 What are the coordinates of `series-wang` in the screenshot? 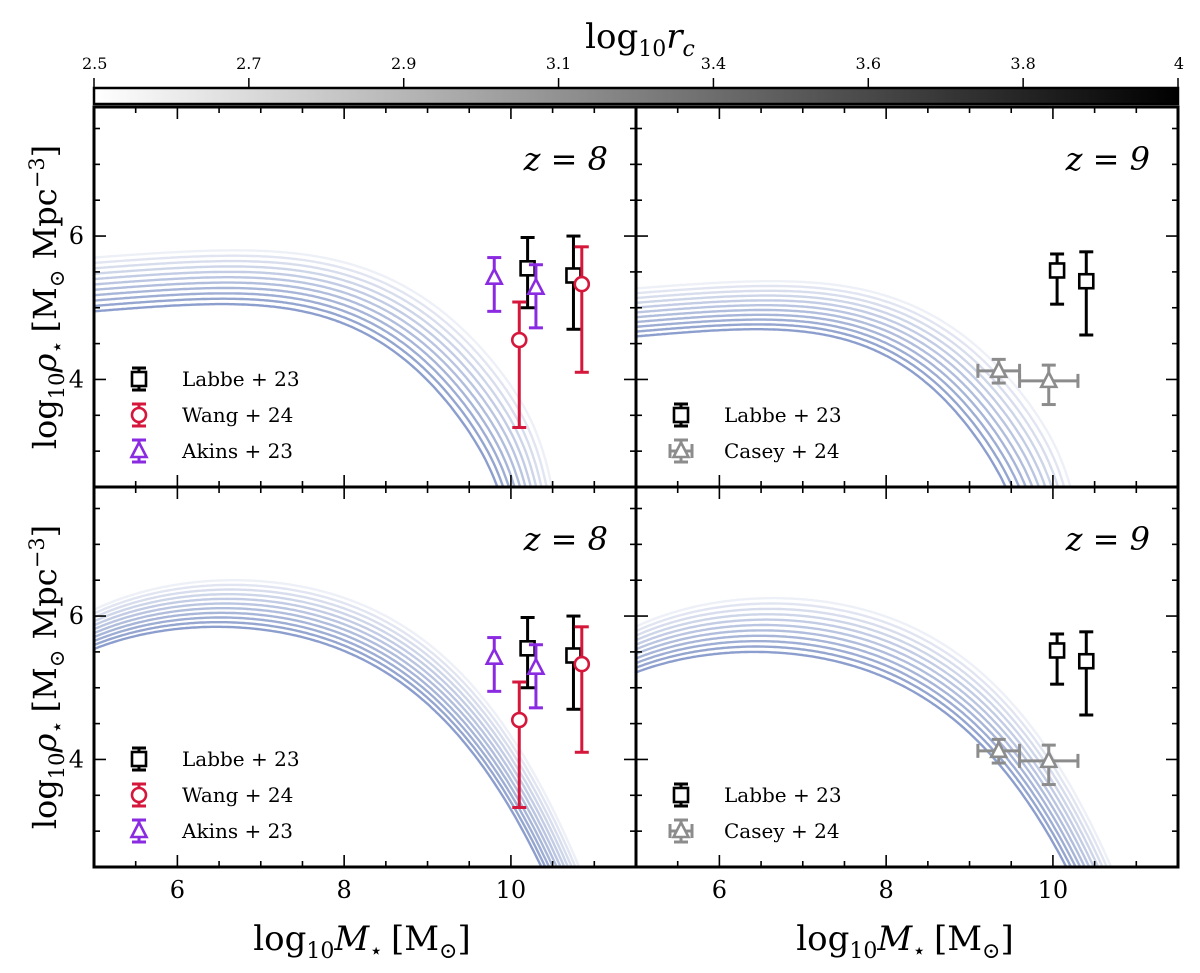 It's located at (550, 717).